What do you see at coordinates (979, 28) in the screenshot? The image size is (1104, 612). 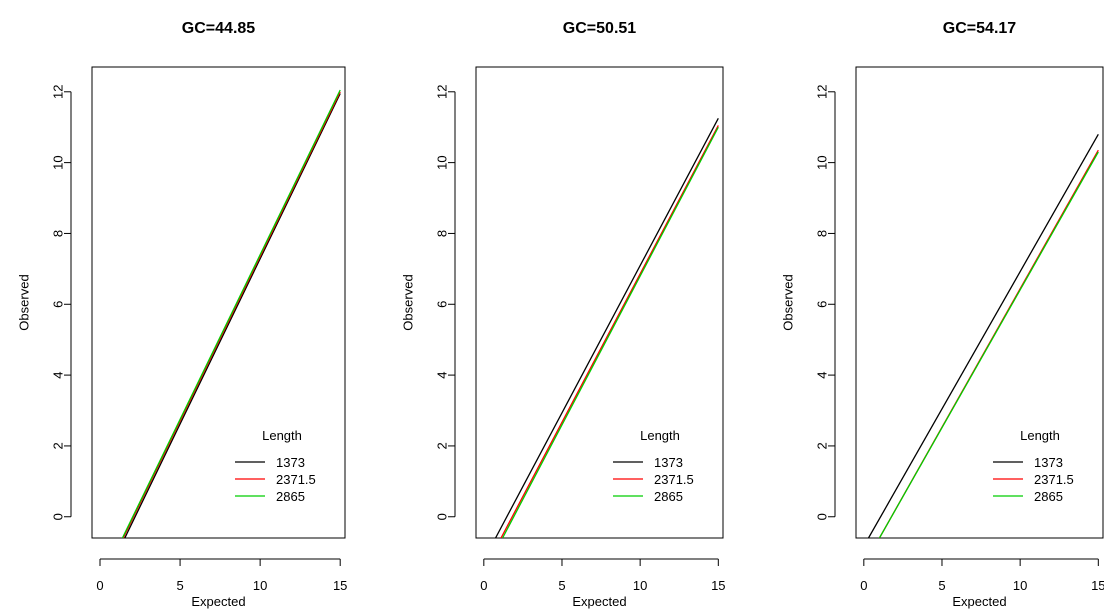 I see `chart-title: GC=54.17` at bounding box center [979, 28].